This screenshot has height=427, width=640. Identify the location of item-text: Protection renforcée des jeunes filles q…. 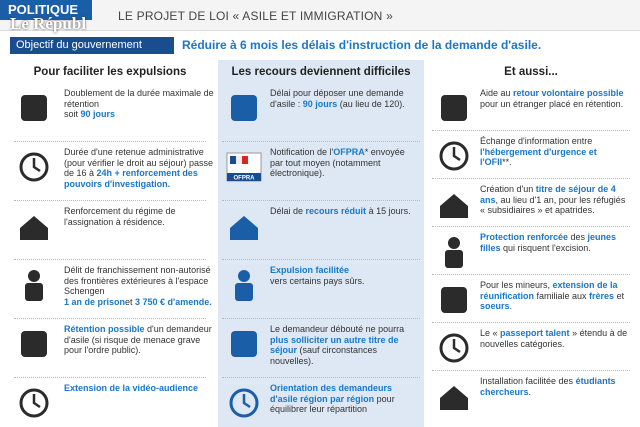
(555, 242).